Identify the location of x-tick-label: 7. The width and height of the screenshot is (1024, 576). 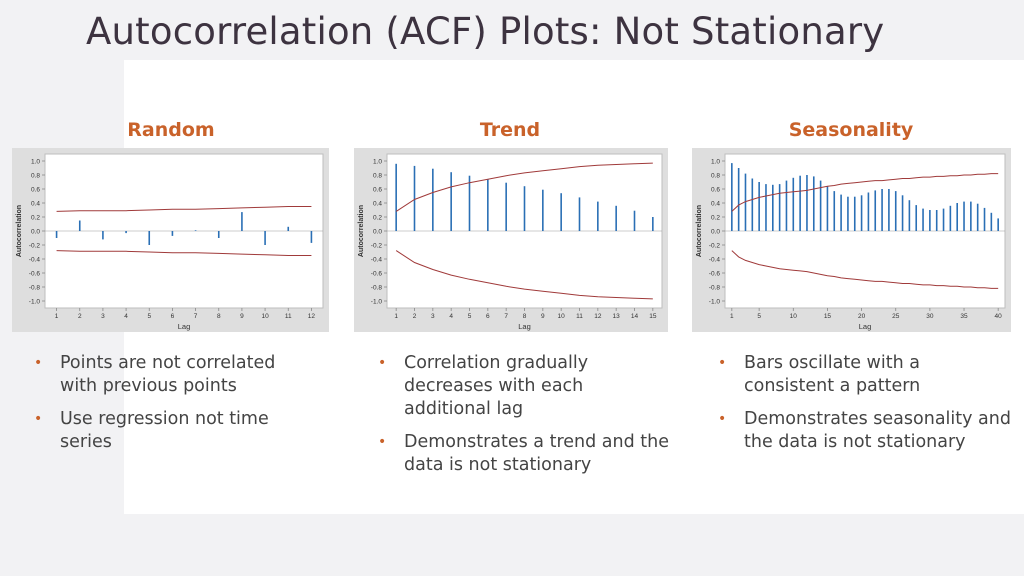
(196, 316).